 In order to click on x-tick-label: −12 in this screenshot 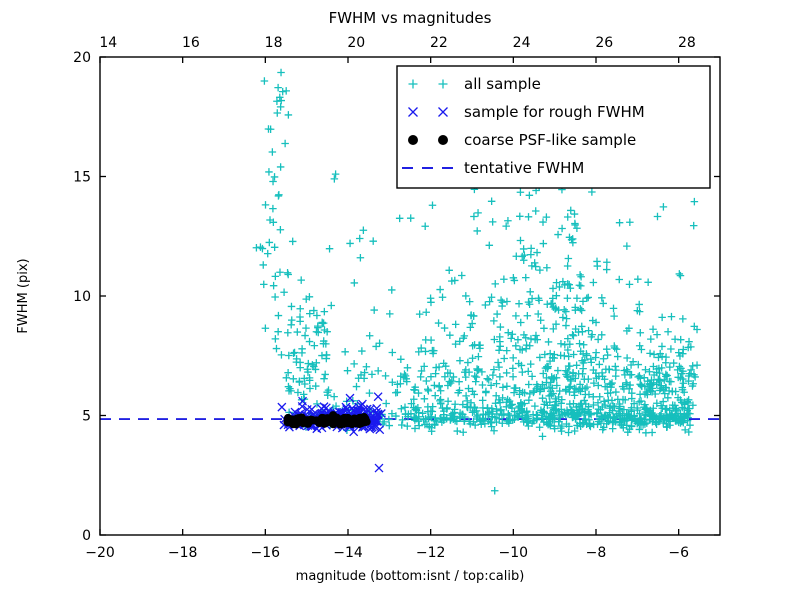, I will do `click(431, 553)`.